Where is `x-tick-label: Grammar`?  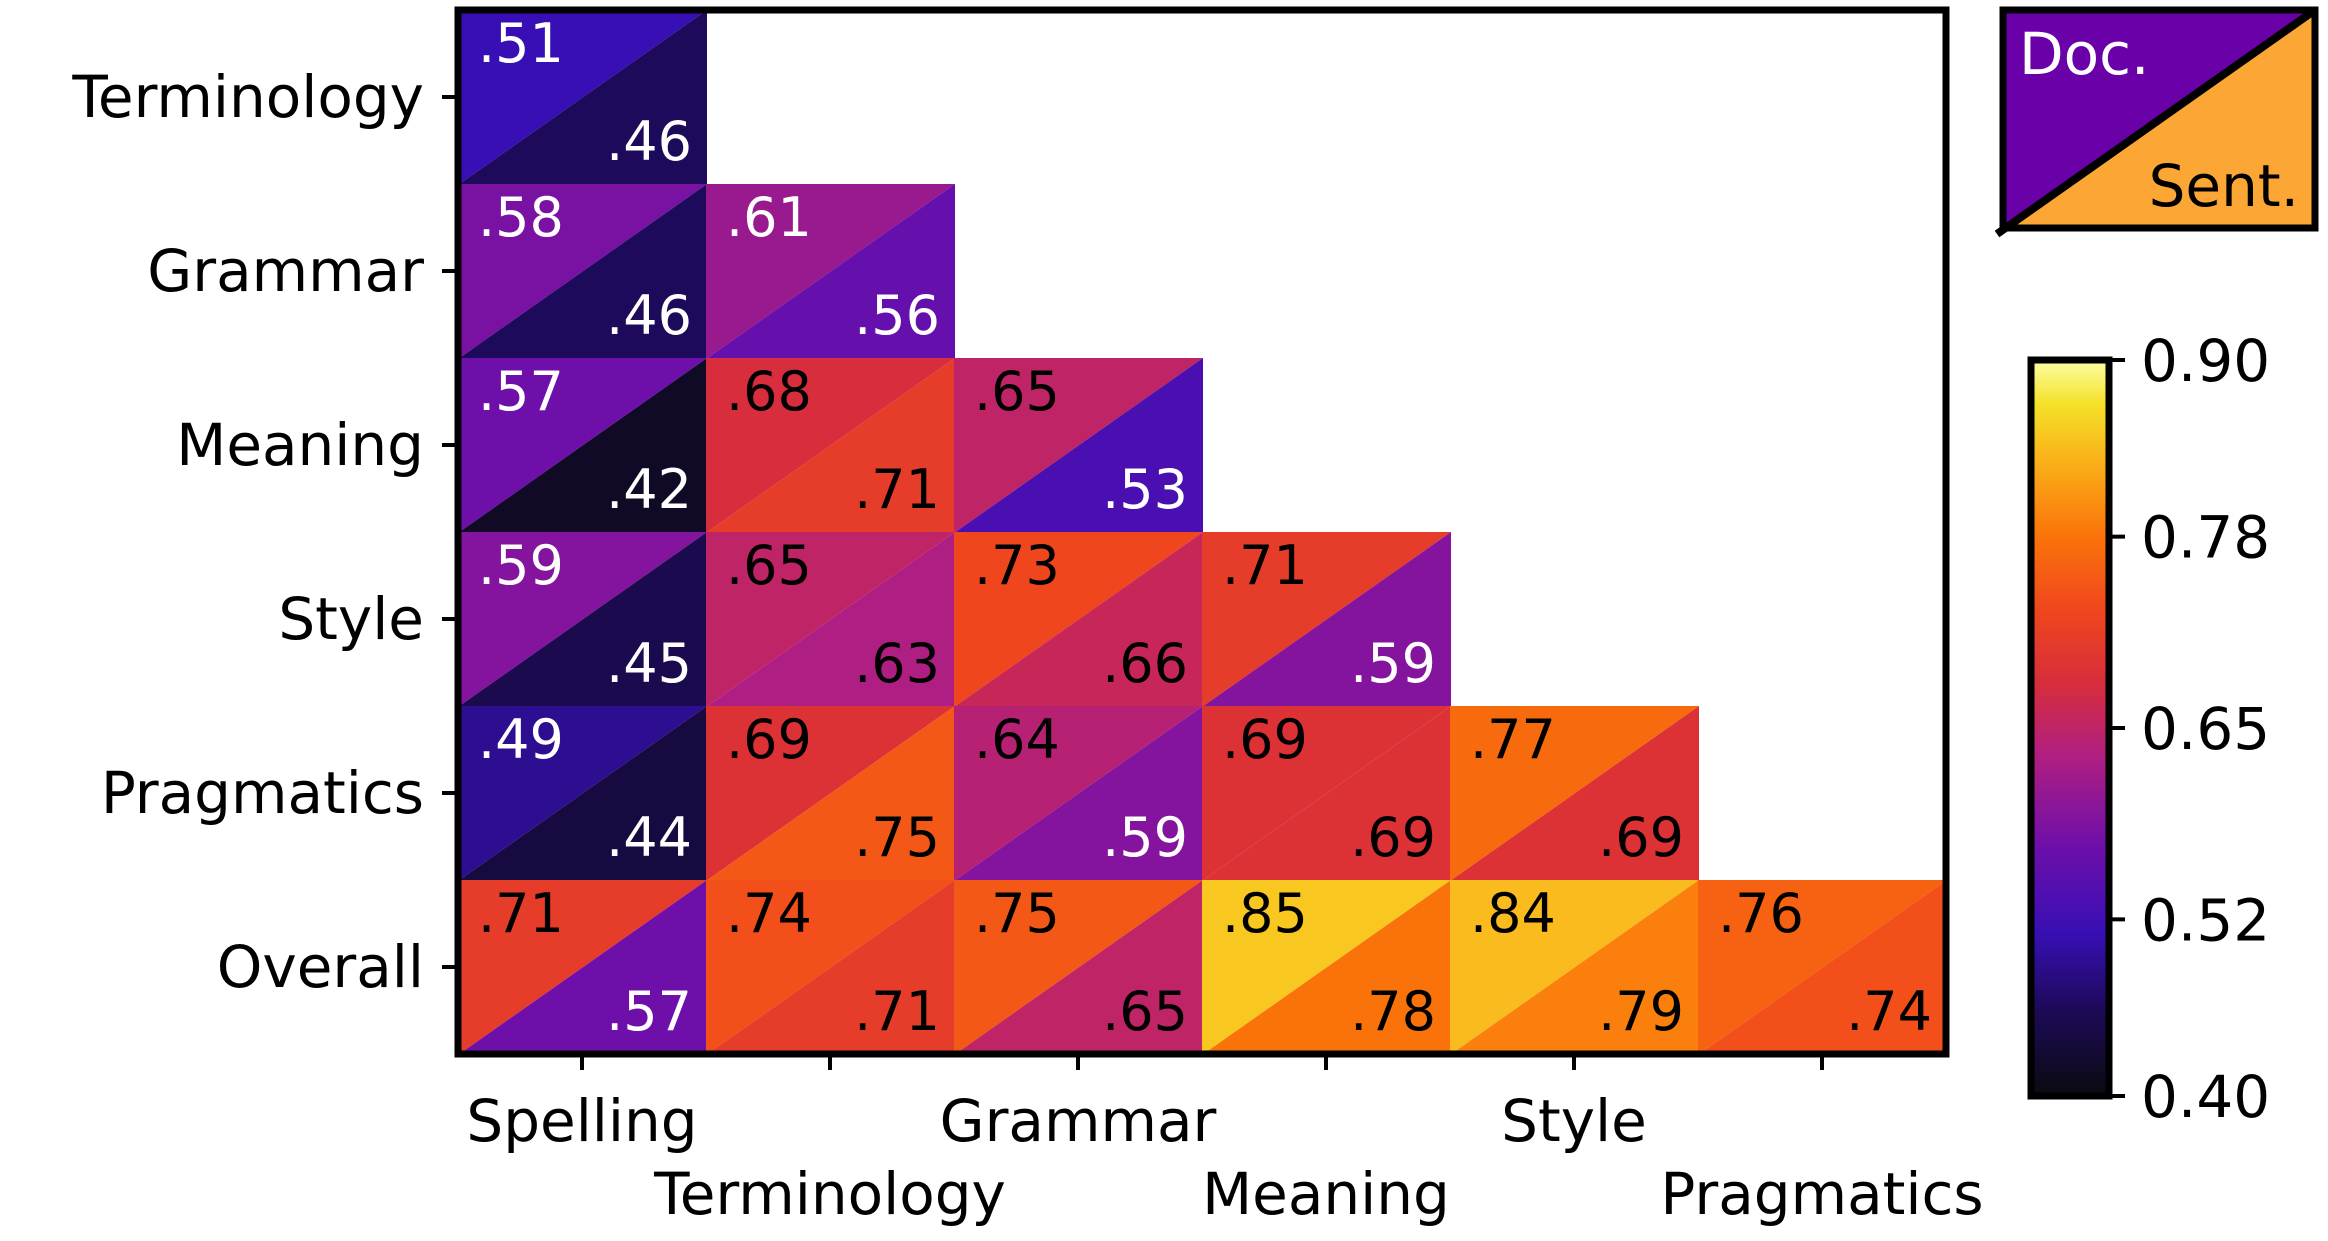 x-tick-label: Grammar is located at coordinates (1078, 1121).